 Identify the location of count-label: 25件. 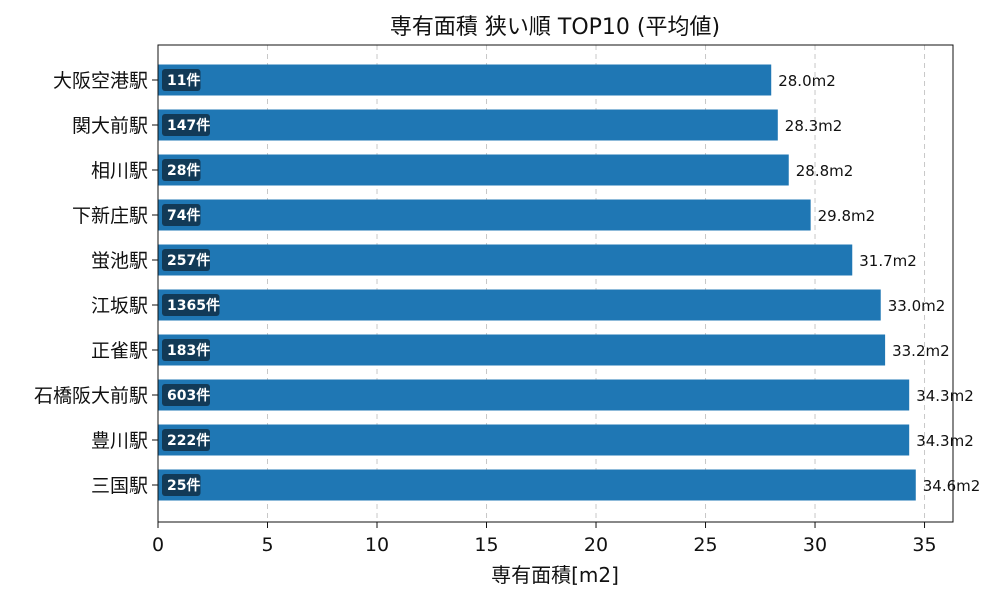
(183, 485).